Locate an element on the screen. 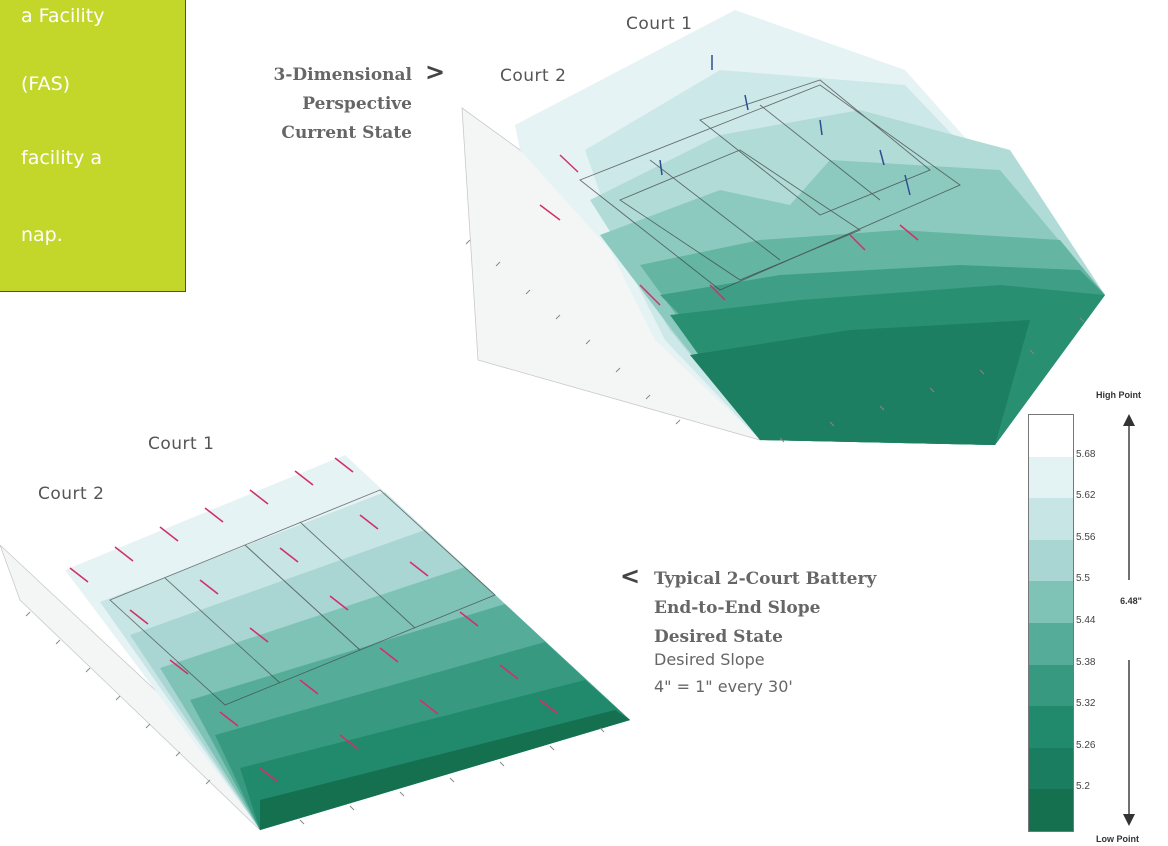 The height and width of the screenshot is (846, 1168). top-court-1-label: Court 1 is located at coordinates (659, 24).